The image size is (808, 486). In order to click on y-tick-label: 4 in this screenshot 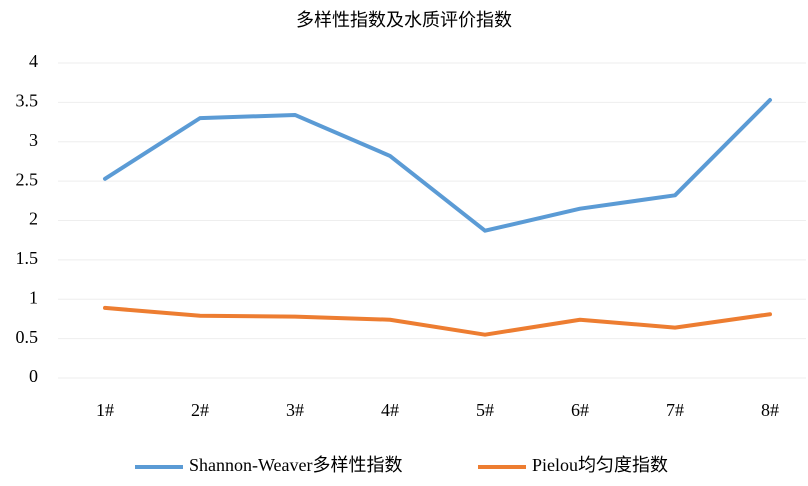, I will do `click(33, 61)`.